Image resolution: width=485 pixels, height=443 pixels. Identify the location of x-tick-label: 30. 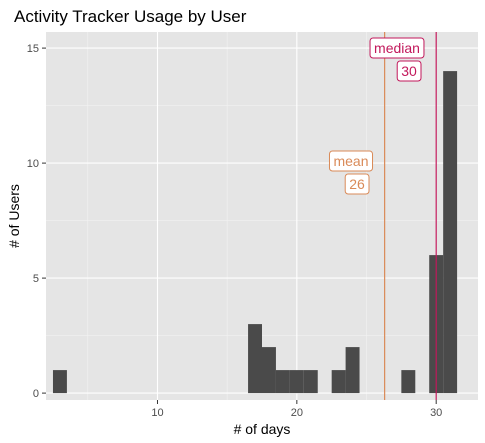
(436, 413).